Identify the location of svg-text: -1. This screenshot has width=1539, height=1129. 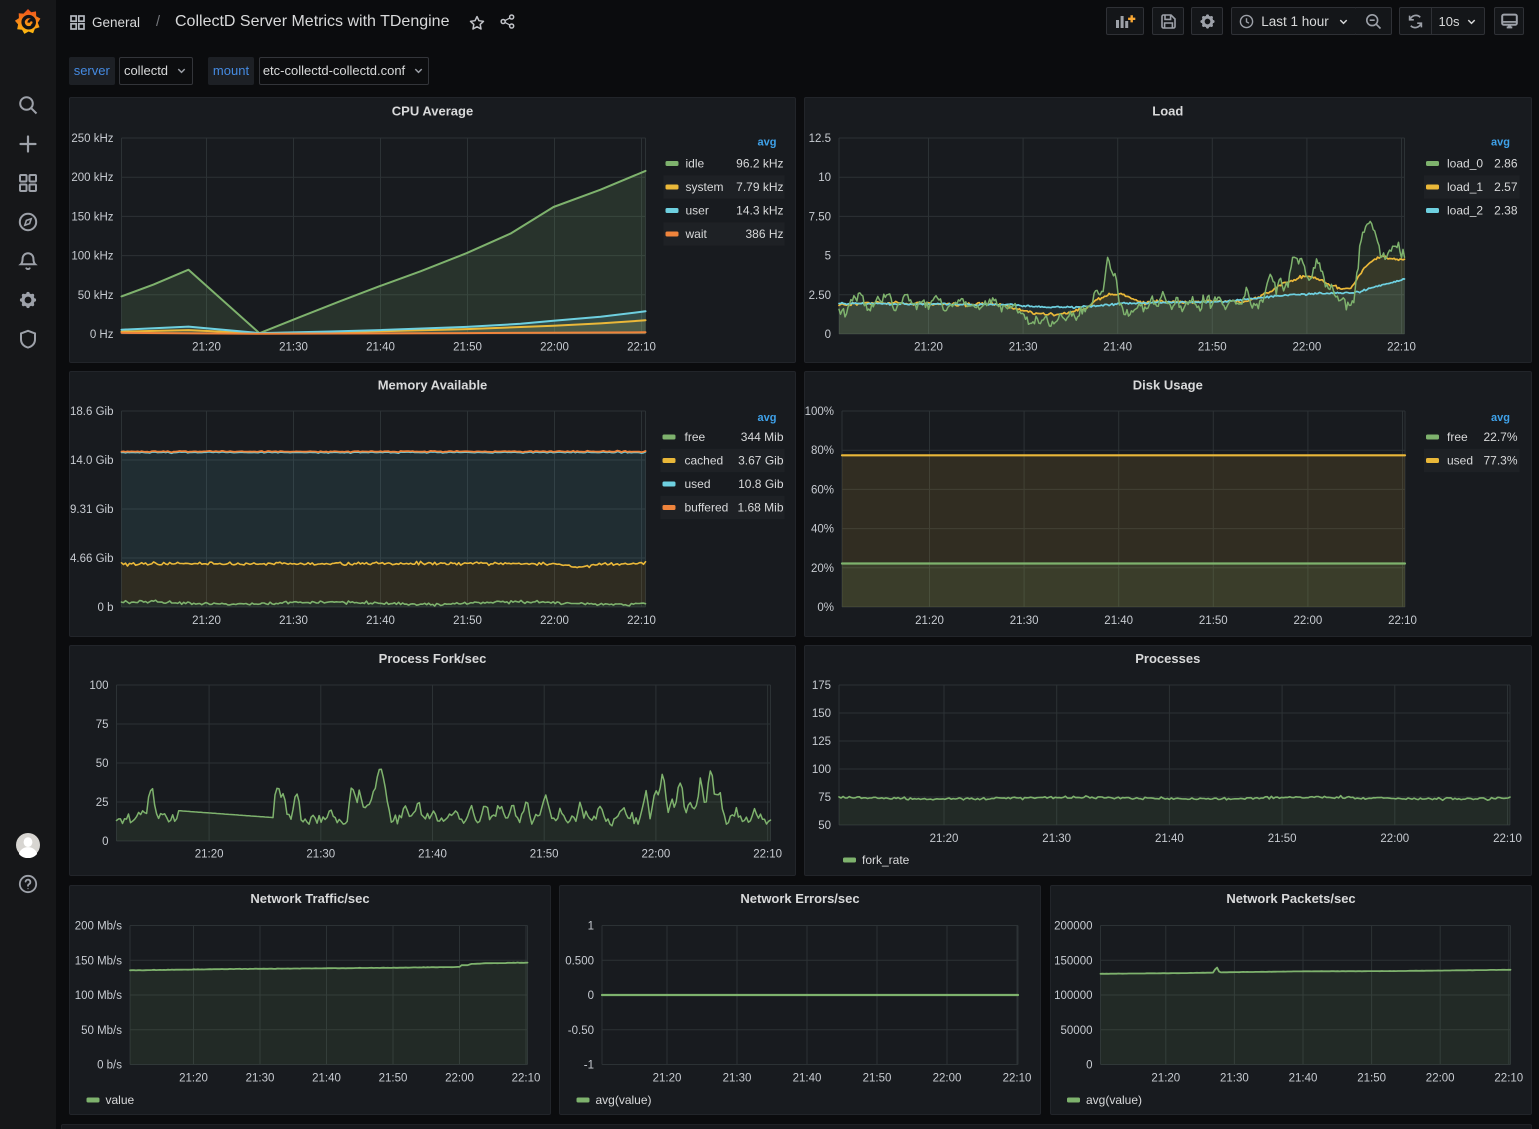
(589, 1065).